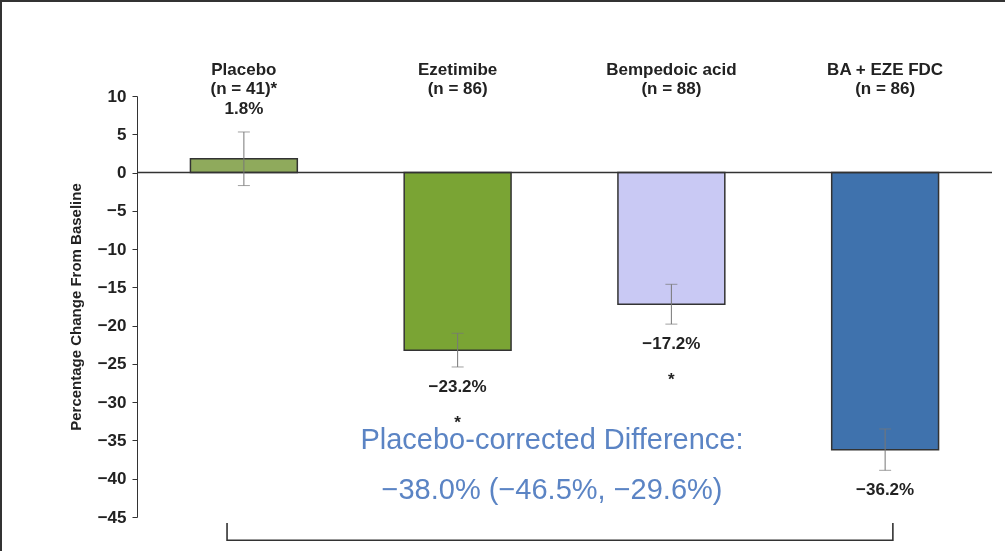 The height and width of the screenshot is (551, 1005). Describe the element at coordinates (552, 464) in the screenshot. I see `annotation: Placebo-corrected Difference: −38.0% (−46.5%, −29.6%)` at that location.